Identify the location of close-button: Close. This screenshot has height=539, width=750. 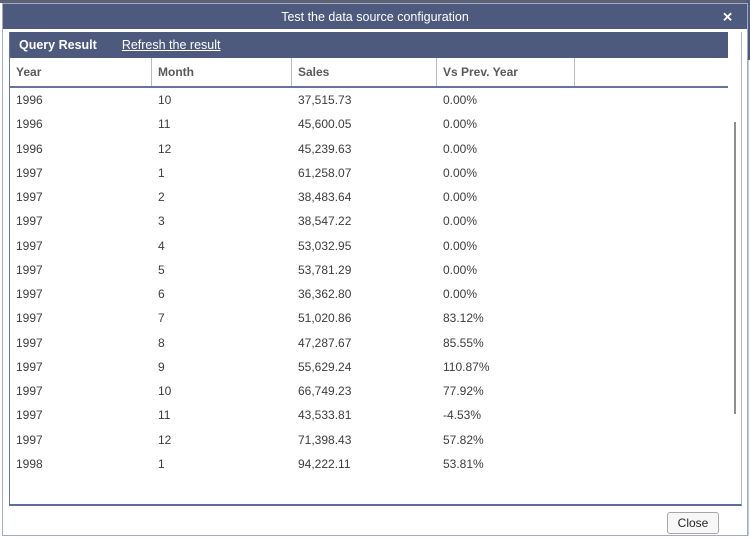
(693, 523).